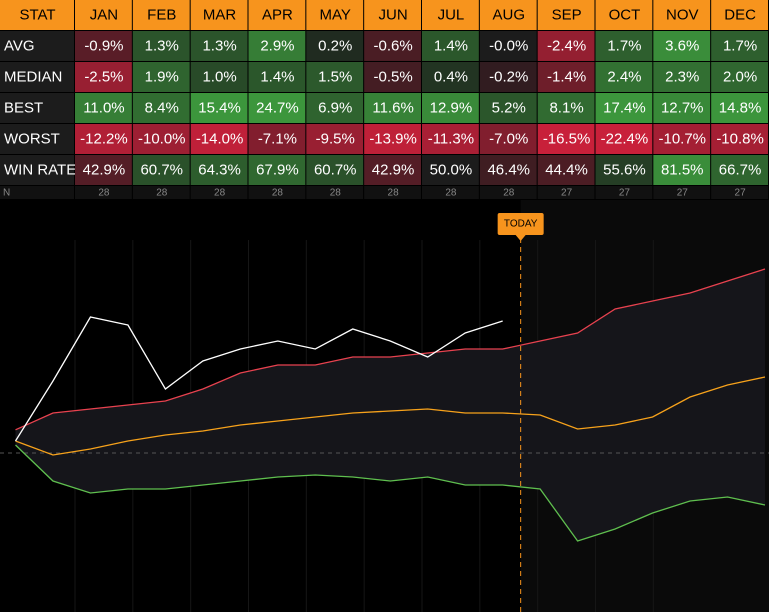  Describe the element at coordinates (32, 138) in the screenshot. I see `row-label: WORST` at that location.